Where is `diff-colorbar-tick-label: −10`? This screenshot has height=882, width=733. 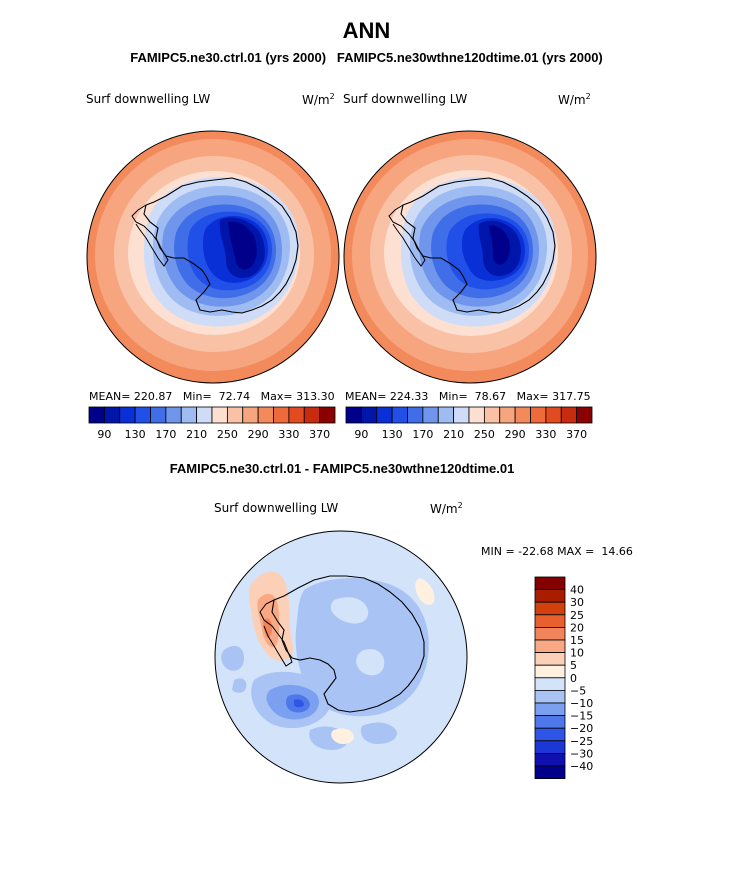
diff-colorbar-tick-label: −10 is located at coordinates (581, 703).